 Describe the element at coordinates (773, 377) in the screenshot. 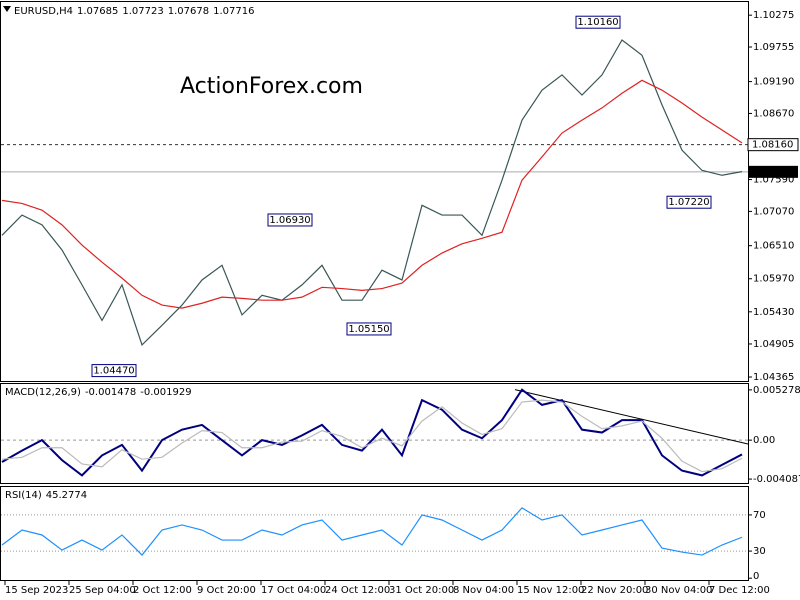

I see `y-tick-label: 1.04365` at that location.